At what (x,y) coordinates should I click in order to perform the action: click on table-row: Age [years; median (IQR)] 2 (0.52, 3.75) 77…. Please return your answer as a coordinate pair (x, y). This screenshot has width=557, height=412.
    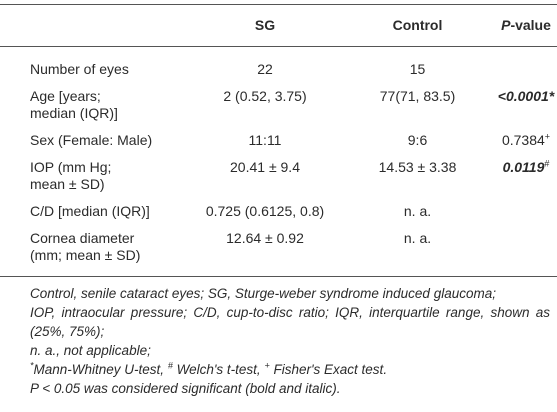
    Looking at the image, I should click on (278, 105).